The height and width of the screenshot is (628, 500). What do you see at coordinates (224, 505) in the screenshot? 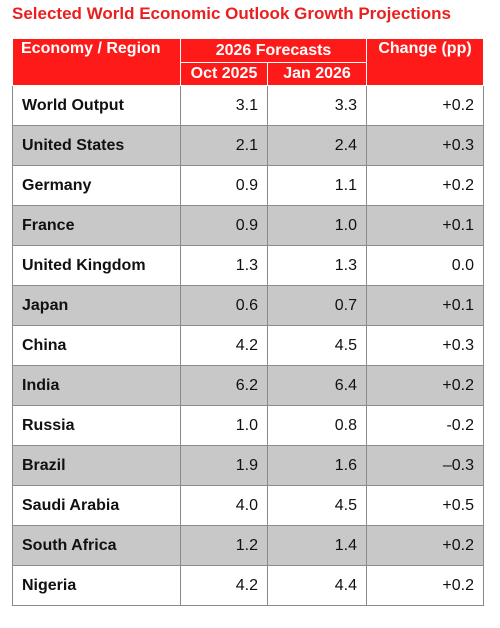
I see `oct-2025-cell: 4.0` at bounding box center [224, 505].